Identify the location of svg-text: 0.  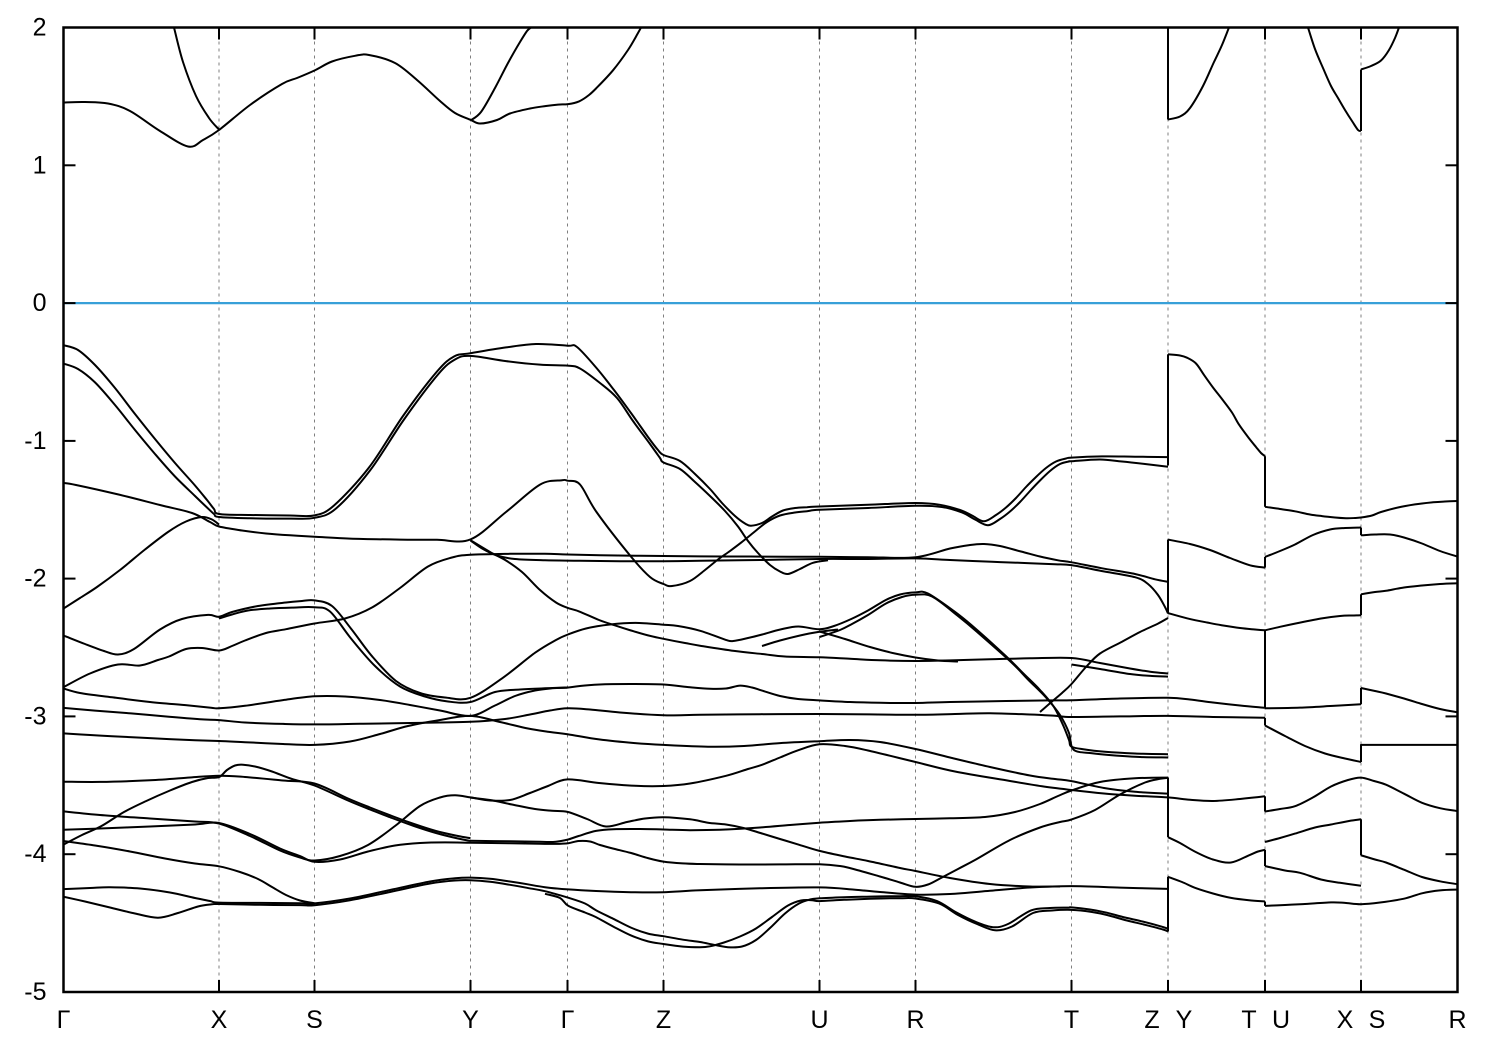
(40, 303).